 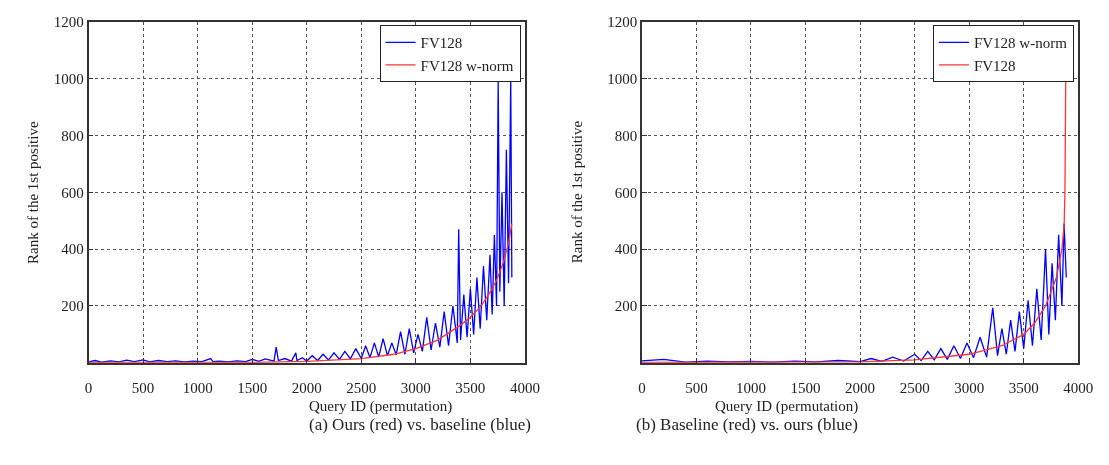 I want to click on text: (b) Baseline (red) vs. ours (blue), so click(x=747, y=424).